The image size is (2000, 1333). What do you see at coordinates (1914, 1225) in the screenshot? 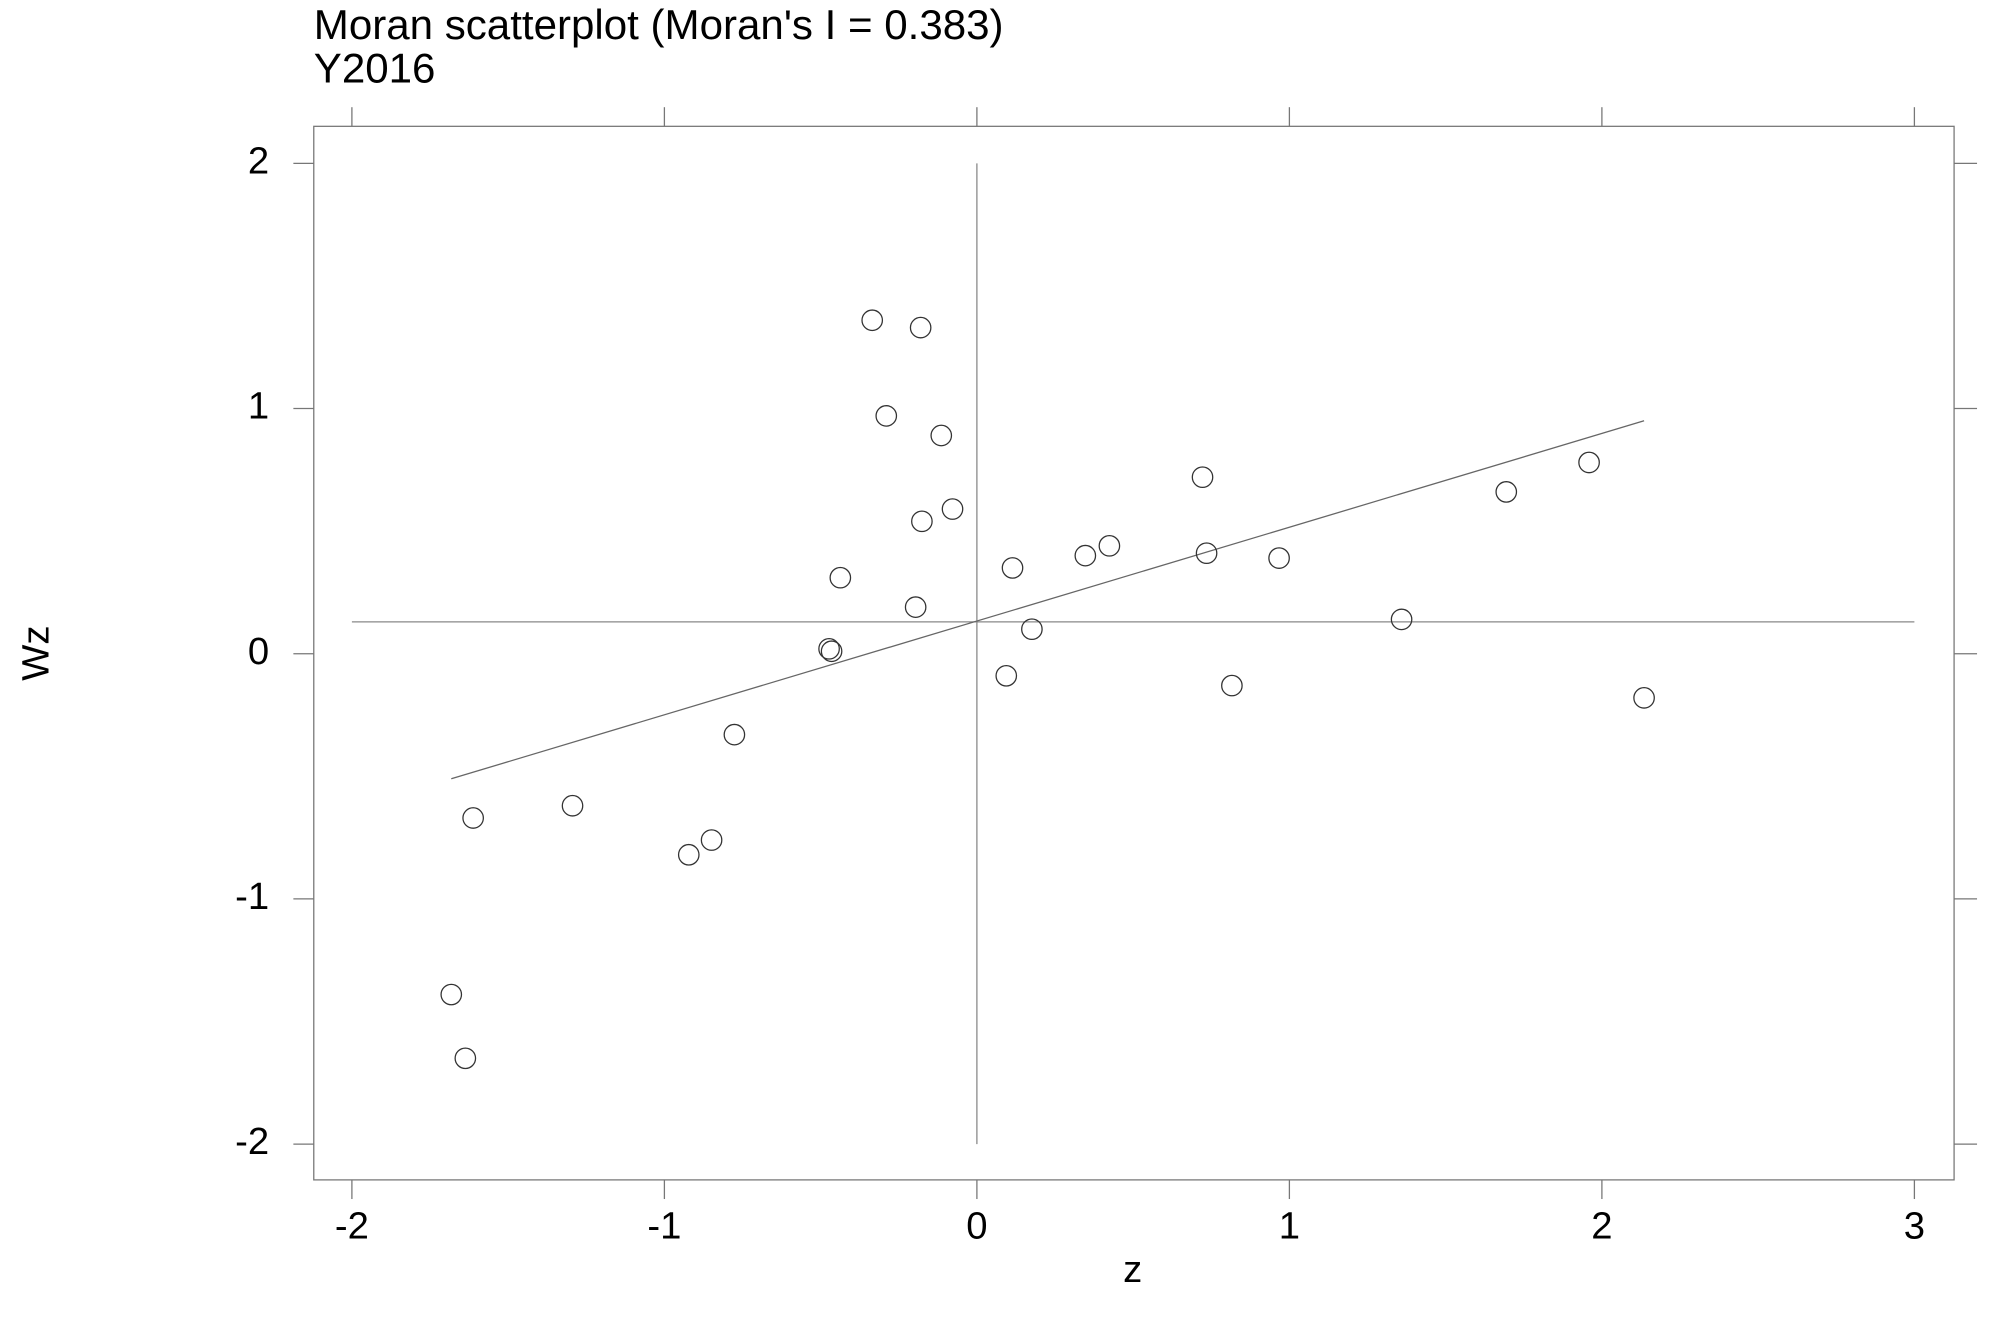
I see `x-tick-label: 3` at bounding box center [1914, 1225].